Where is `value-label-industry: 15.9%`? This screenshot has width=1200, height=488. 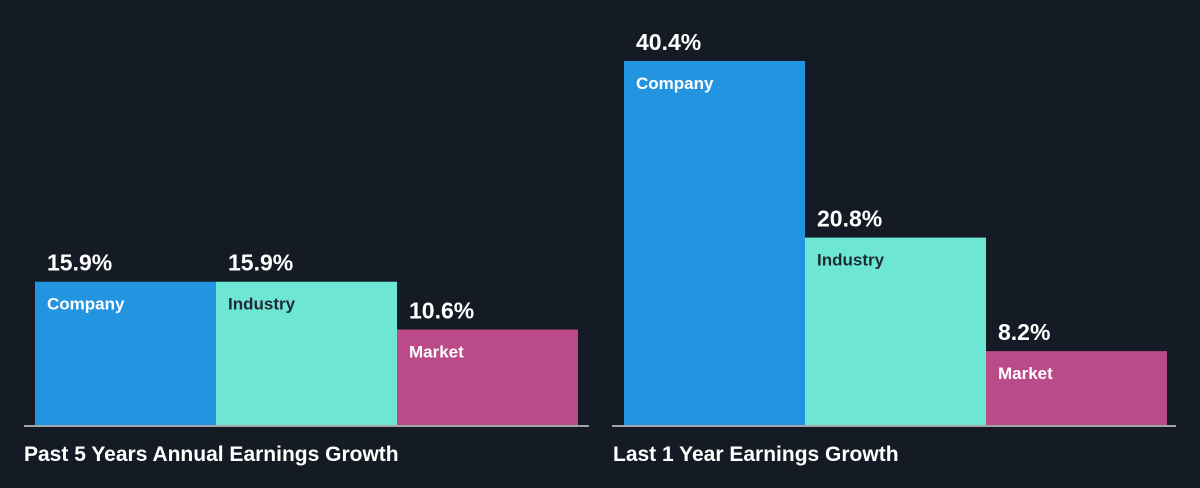 value-label-industry: 15.9% is located at coordinates (260, 263).